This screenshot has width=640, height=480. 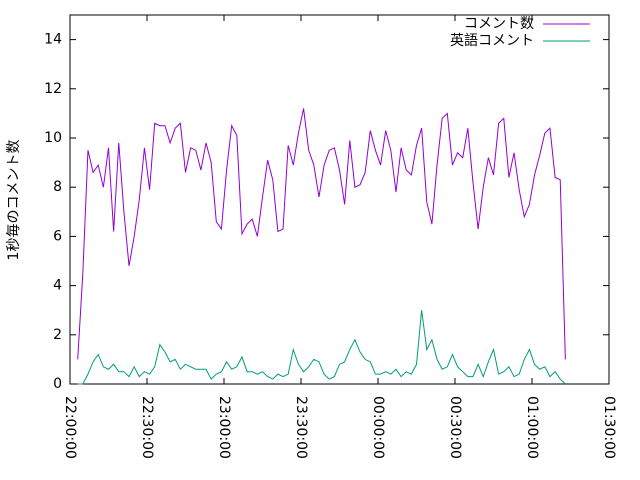 I want to click on x-tick-label: 23:30:00, so click(x=301, y=427).